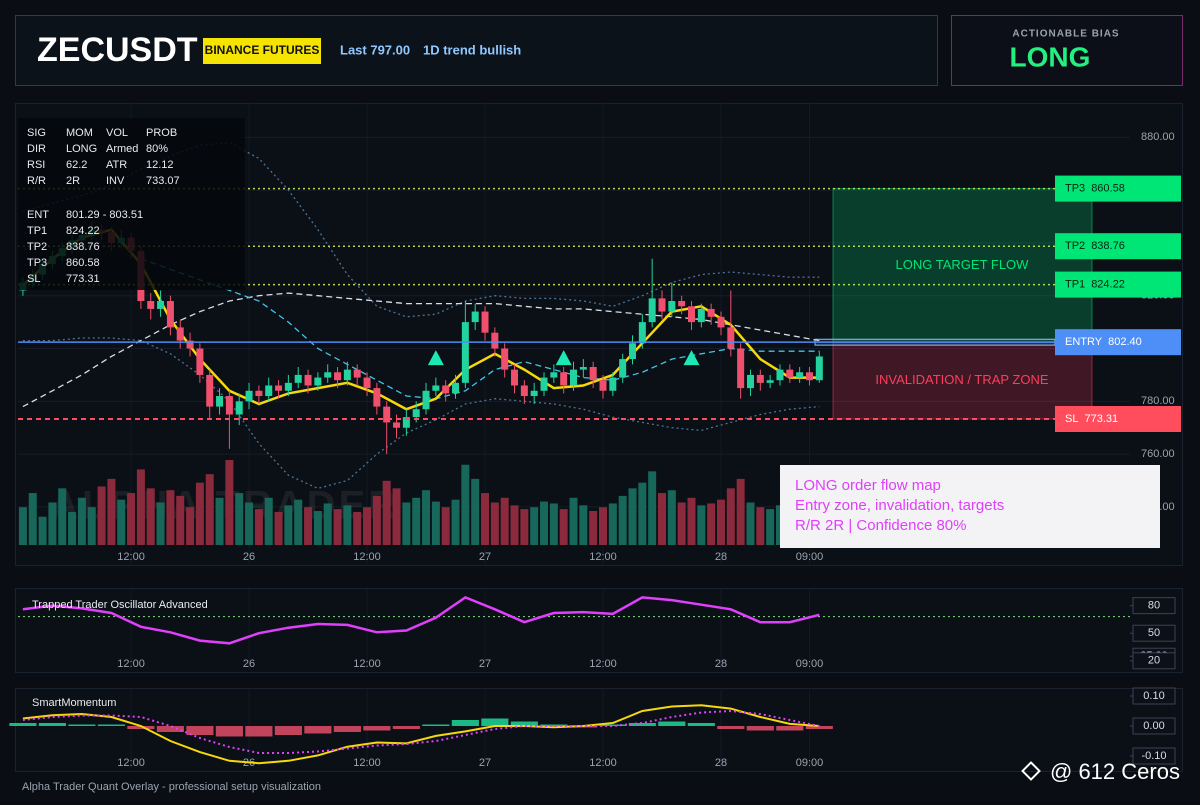  What do you see at coordinates (249, 664) in the screenshot?
I see `x-tick-label: 26` at bounding box center [249, 664].